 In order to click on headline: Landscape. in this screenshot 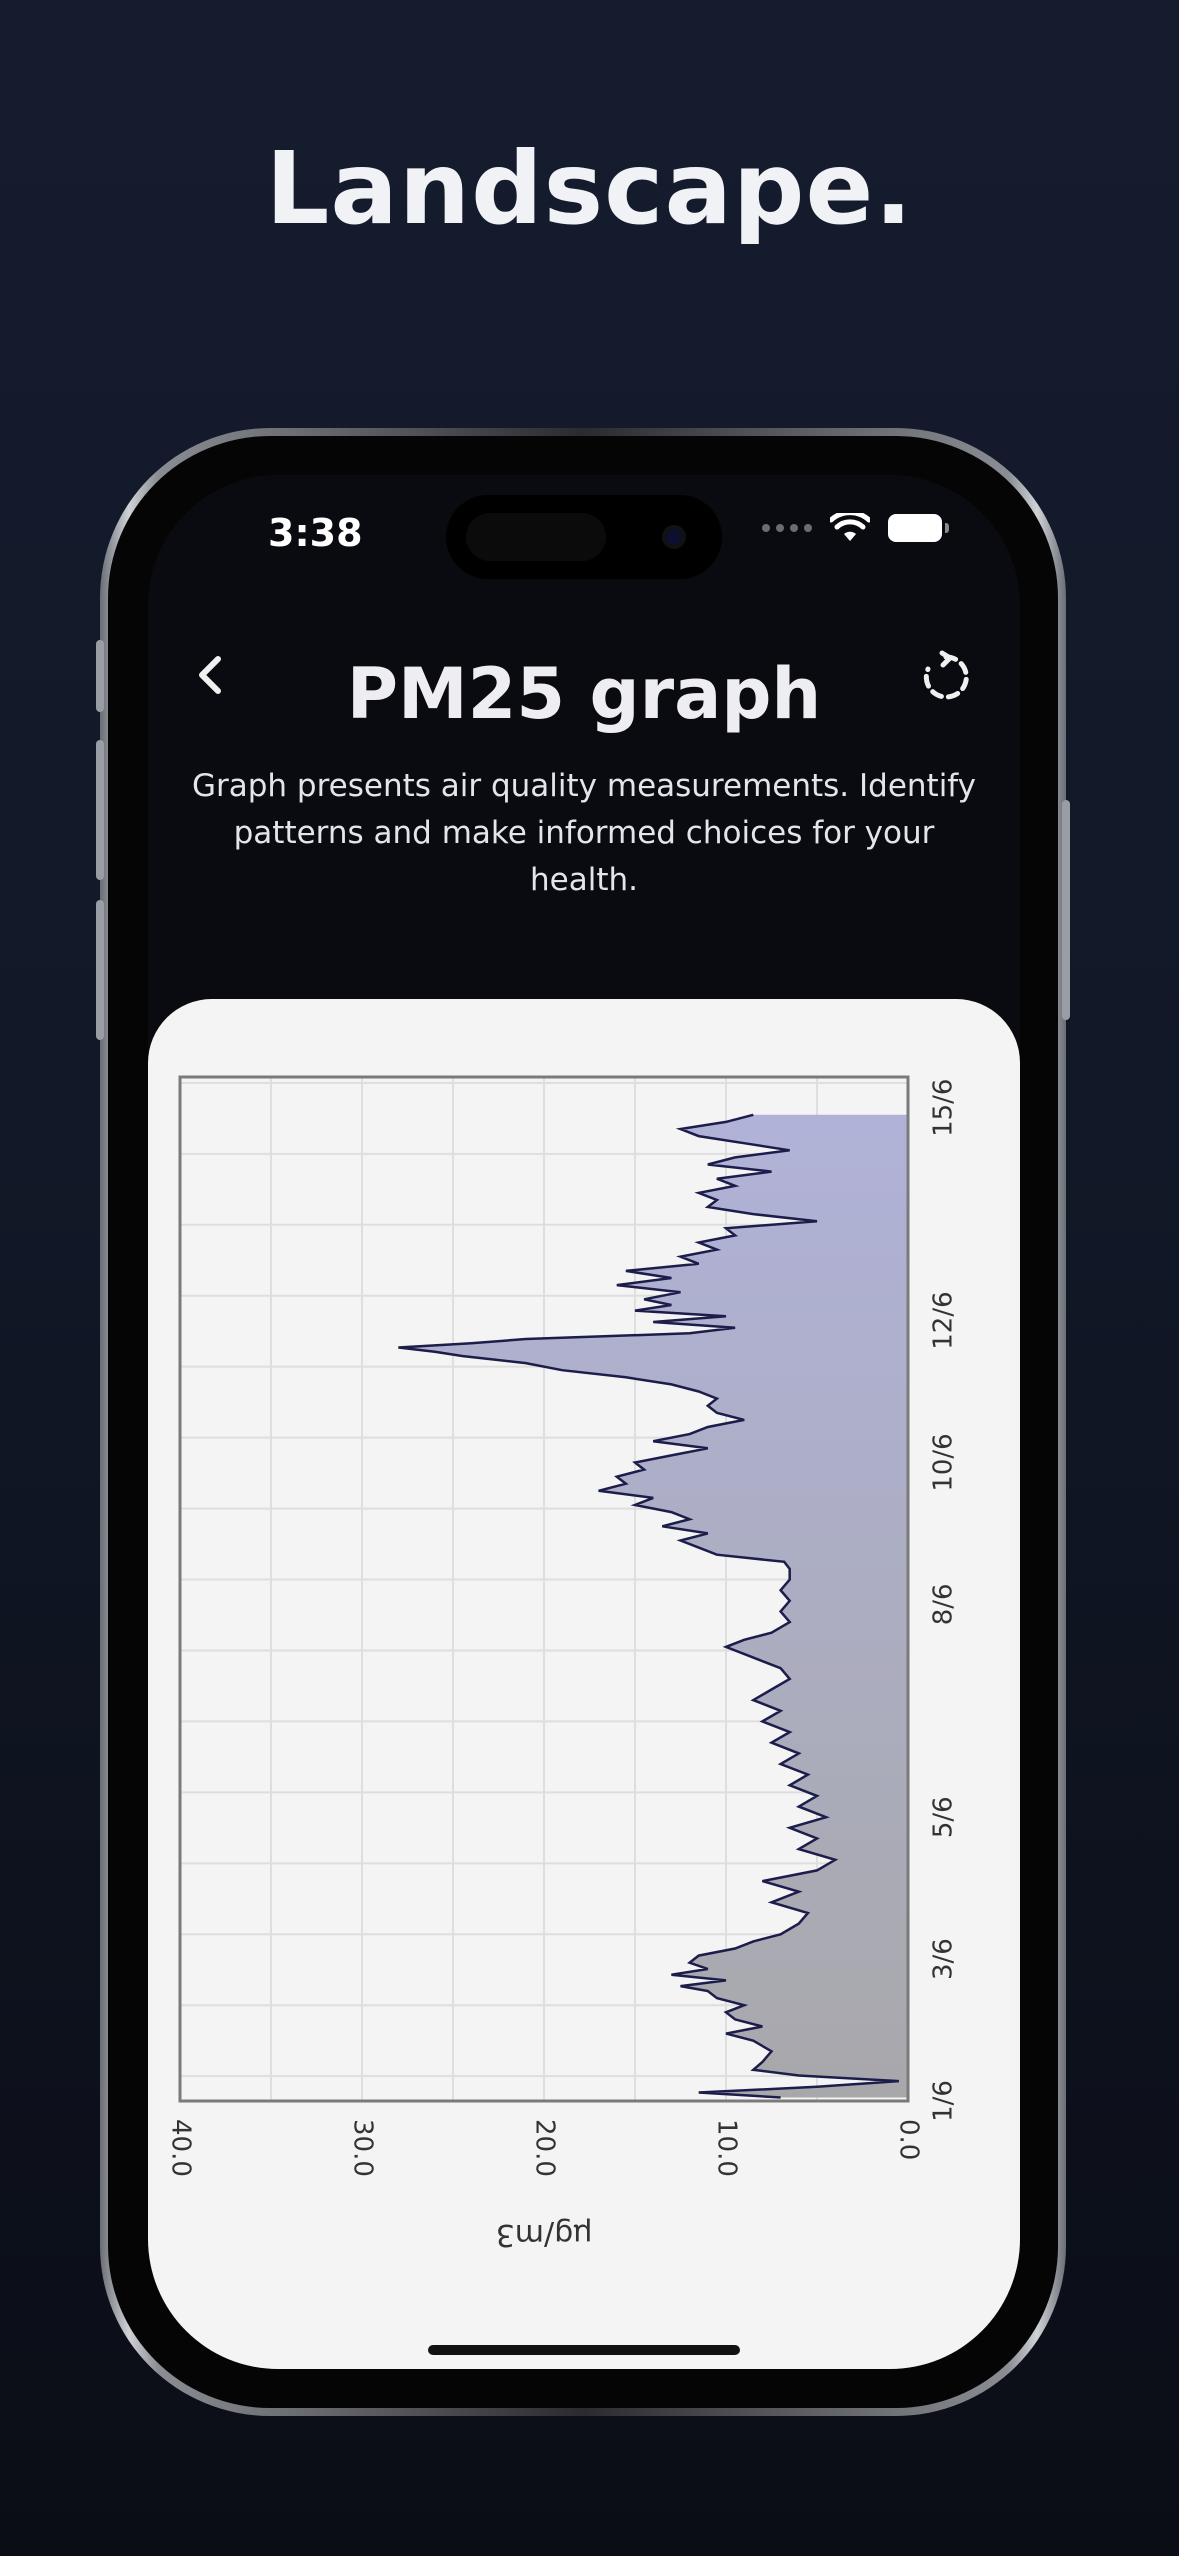, I will do `click(589, 188)`.